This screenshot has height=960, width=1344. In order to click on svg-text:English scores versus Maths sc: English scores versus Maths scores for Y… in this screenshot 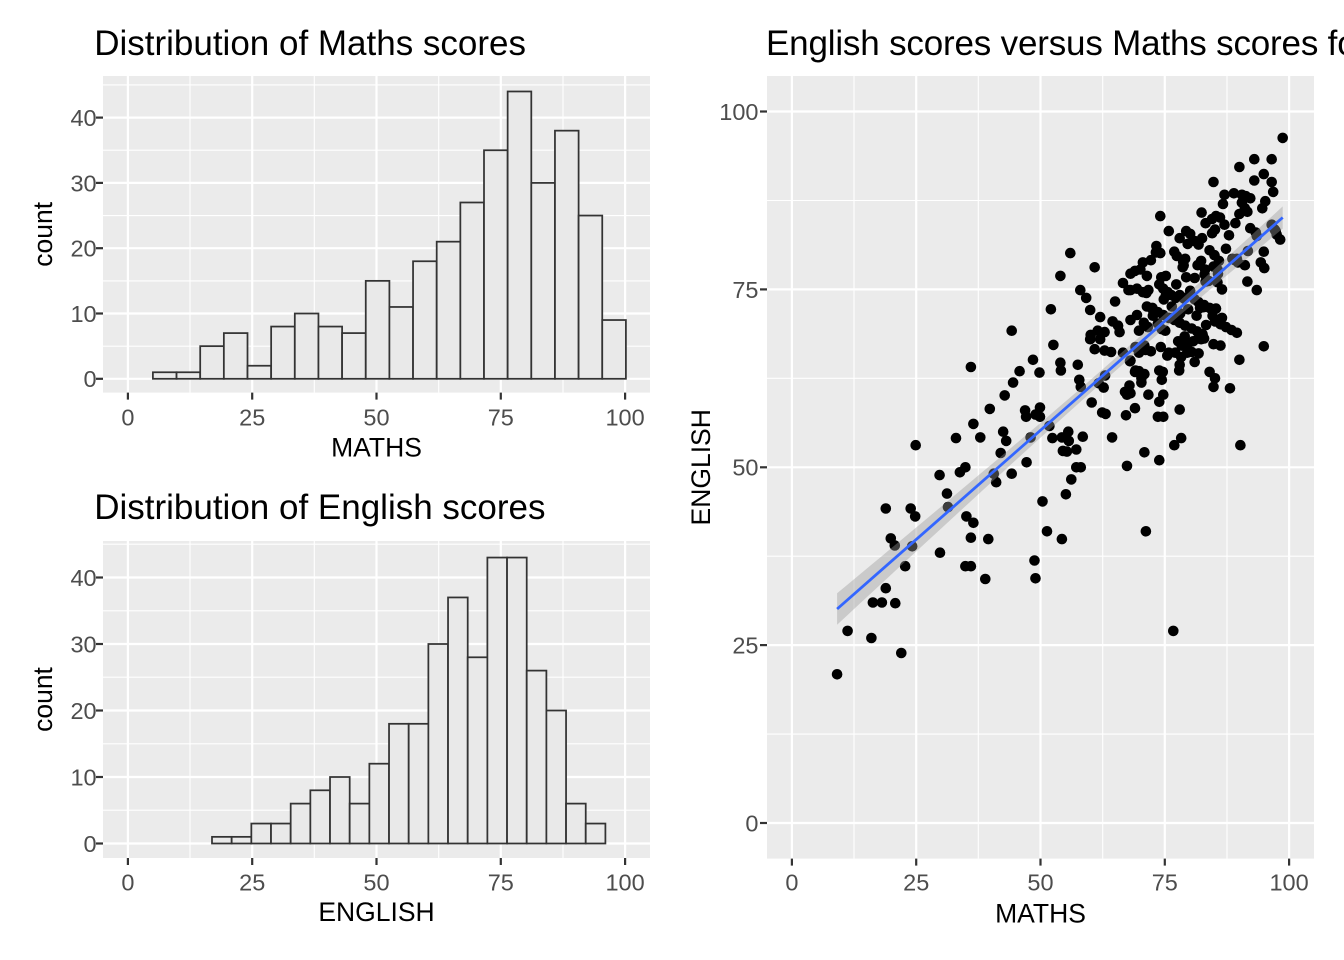, I will do `click(1055, 43)`.